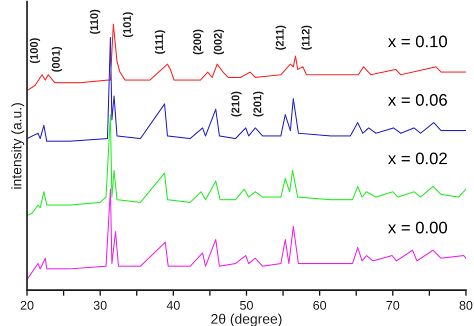  I want to click on x-tick-label: 40, so click(173, 305).